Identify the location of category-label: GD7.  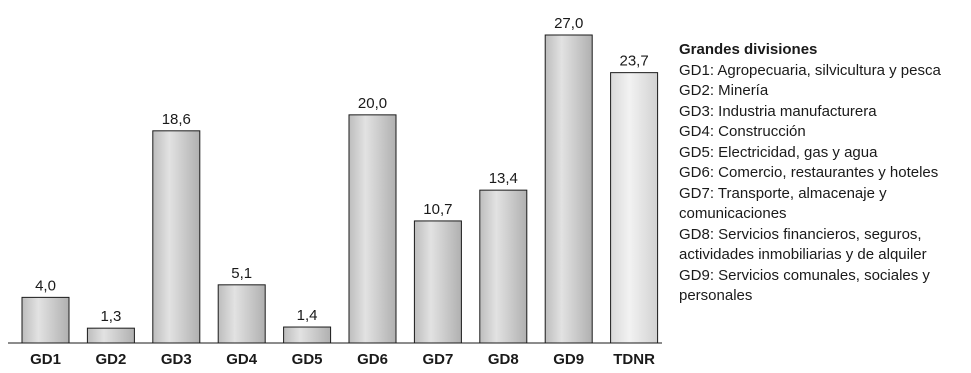
(437, 359).